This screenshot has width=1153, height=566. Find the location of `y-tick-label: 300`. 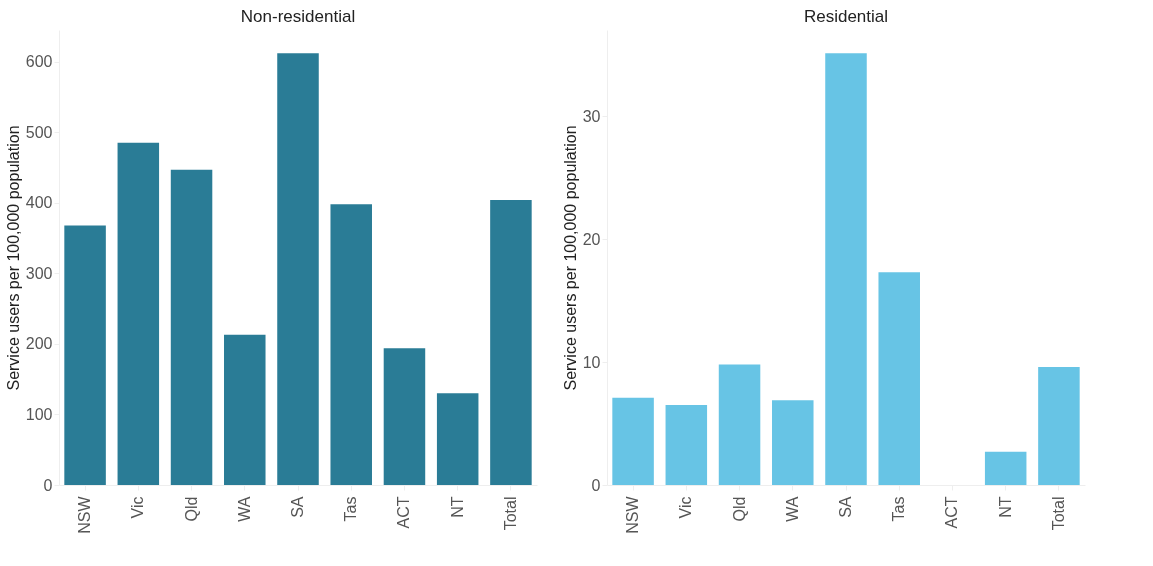

y-tick-label: 300 is located at coordinates (39, 273).